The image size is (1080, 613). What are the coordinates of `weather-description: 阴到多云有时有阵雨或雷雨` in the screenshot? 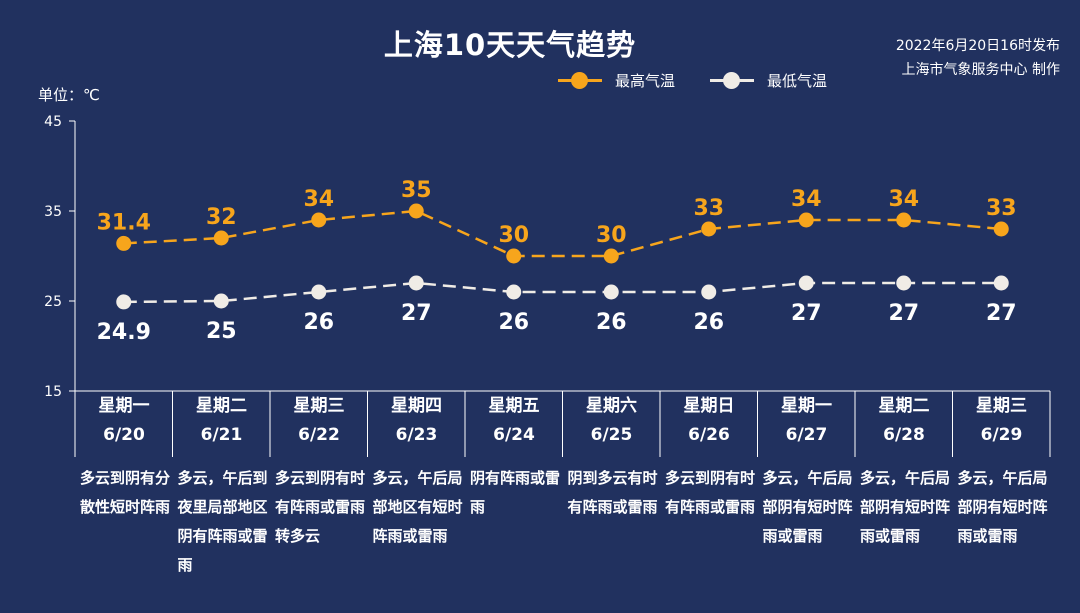 It's located at (612, 492).